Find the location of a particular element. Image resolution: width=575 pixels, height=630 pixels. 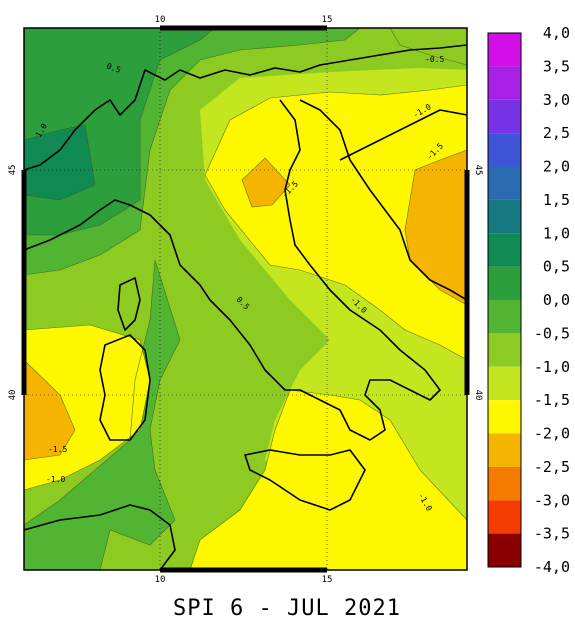

legend-label: -3,5 is located at coordinates (552, 534).